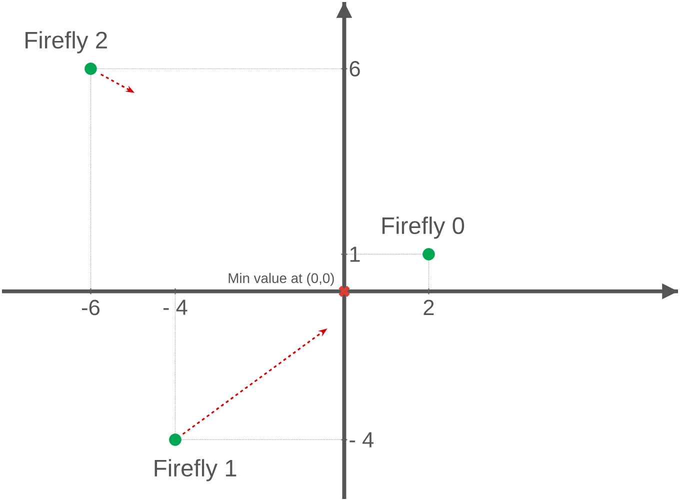  Describe the element at coordinates (281, 279) in the screenshot. I see `annotation: Min value at (0,0)` at that location.